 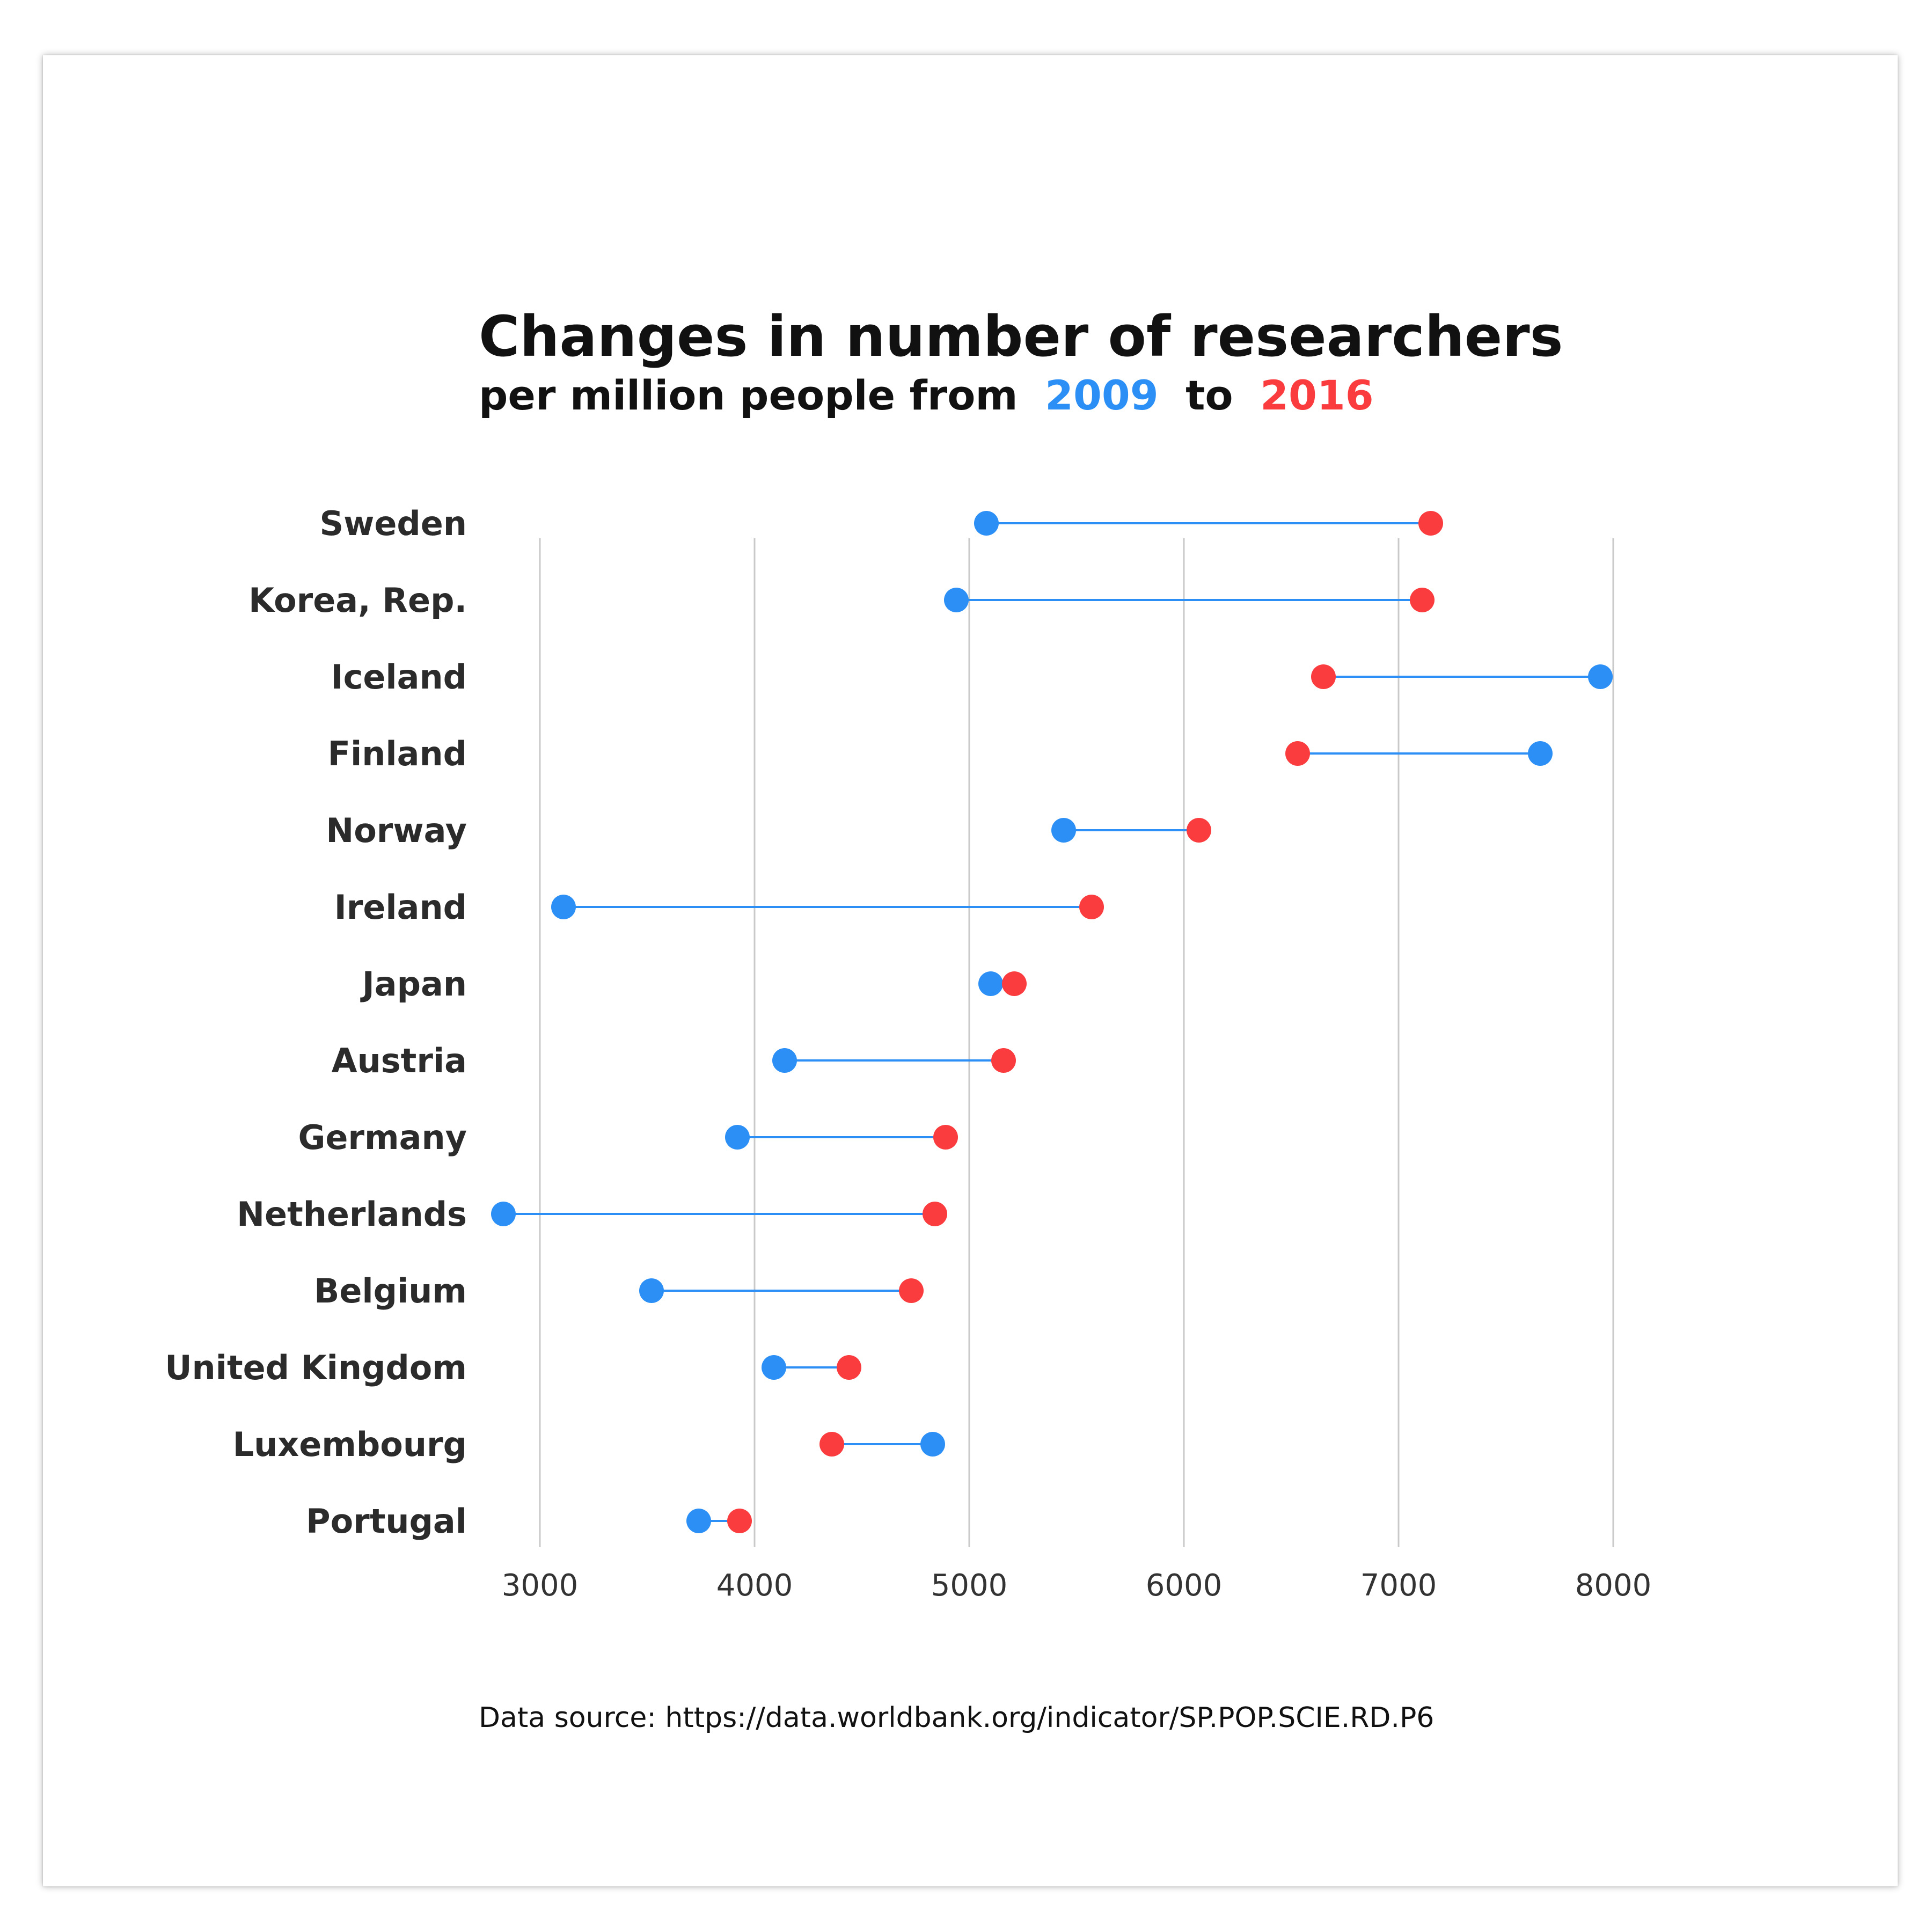 I want to click on category-label-ireland: Ireland, so click(x=400, y=907).